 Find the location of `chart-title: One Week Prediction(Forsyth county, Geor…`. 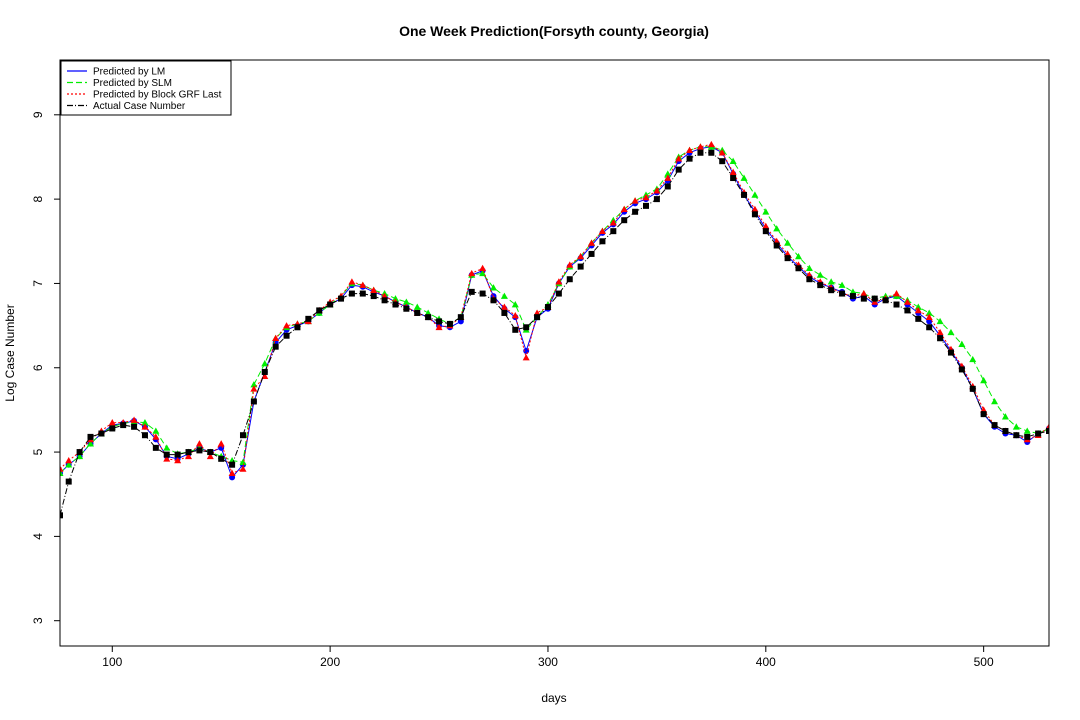

chart-title: One Week Prediction(Forsyth county, Geor… is located at coordinates (554, 31).